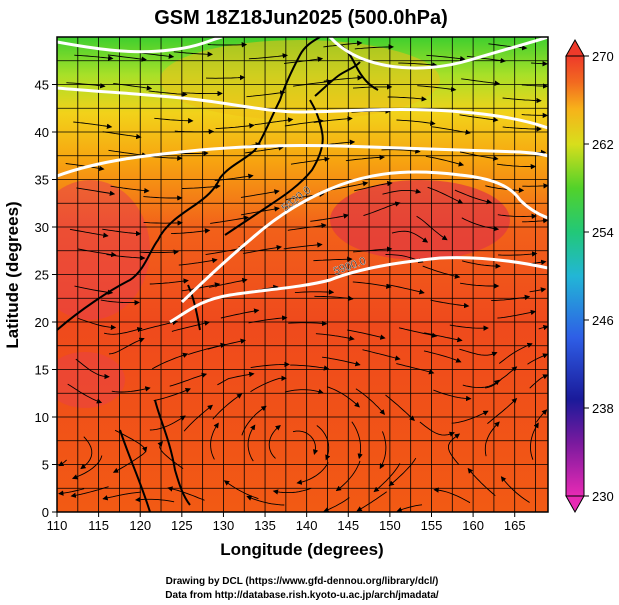  What do you see at coordinates (42, 322) in the screenshot?
I see `y-tick-label: 20` at bounding box center [42, 322].